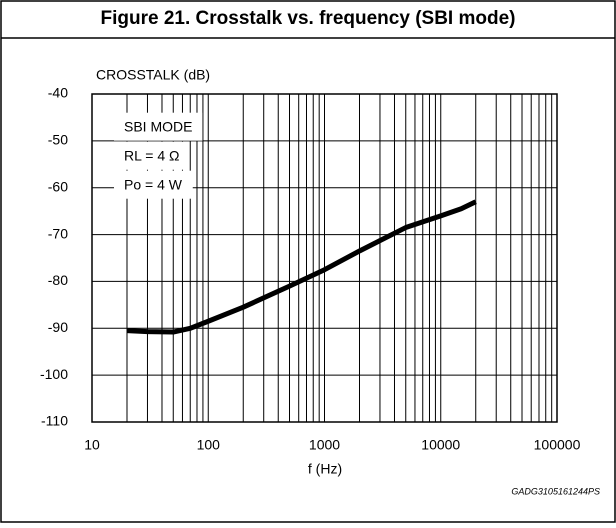 The image size is (616, 528). I want to click on x-tick-label: 10000, so click(440, 445).